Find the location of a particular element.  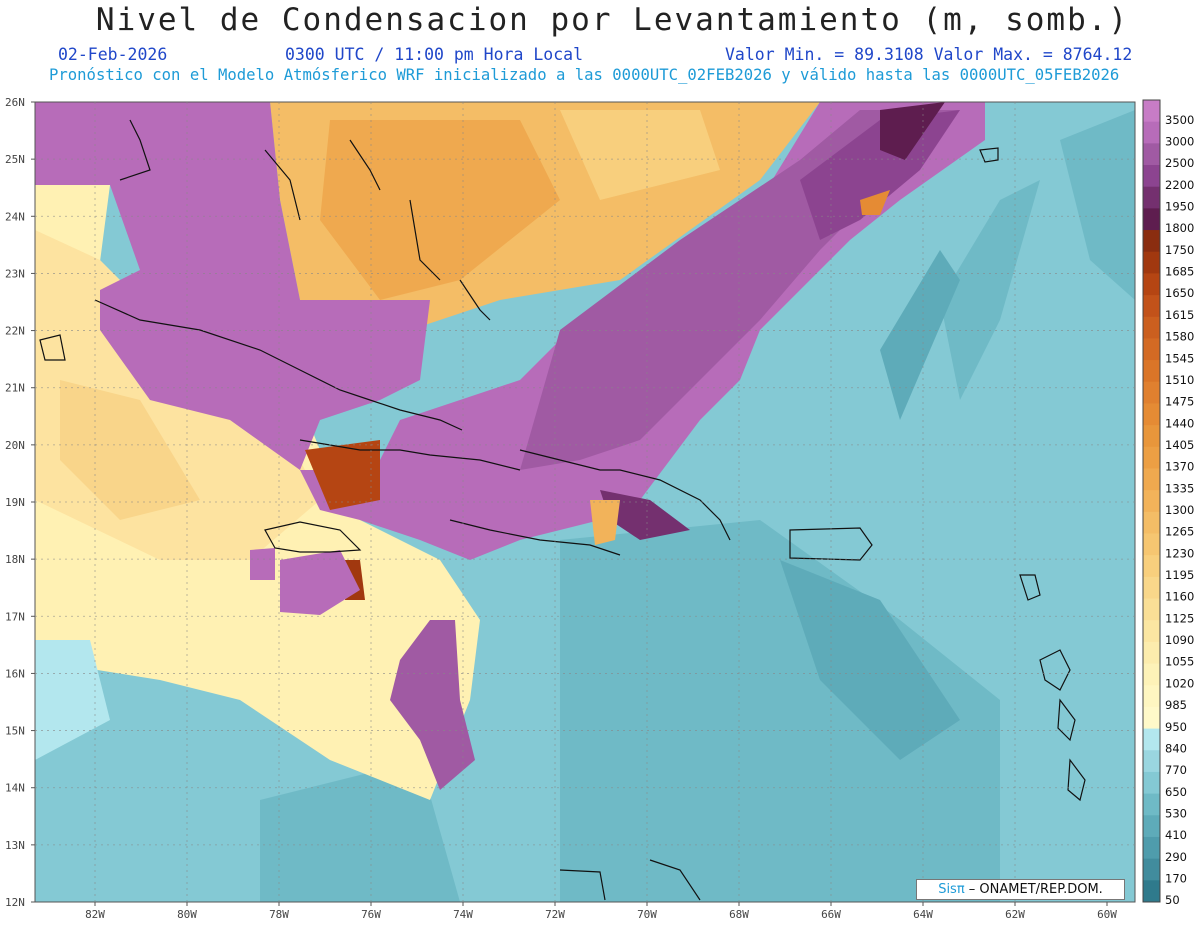

forecast-date: 02-Feb-2026 is located at coordinates (113, 54).